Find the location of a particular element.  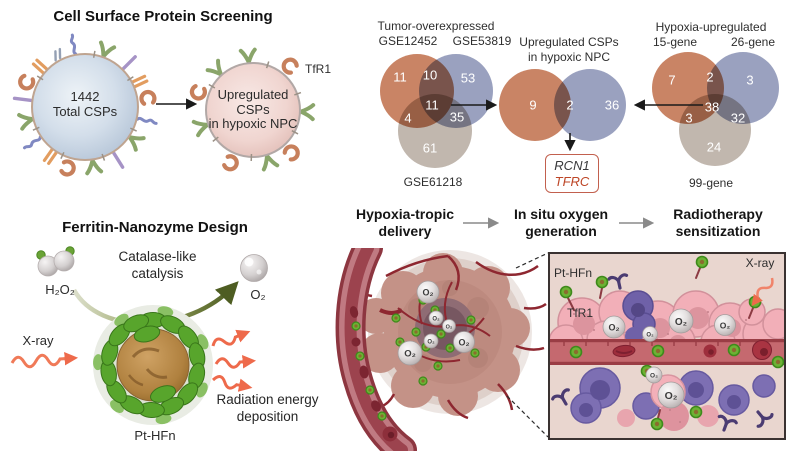

venn-hypoxia-diagram: 7 2 3 38 3 32 24 is located at coordinates (715, 117).